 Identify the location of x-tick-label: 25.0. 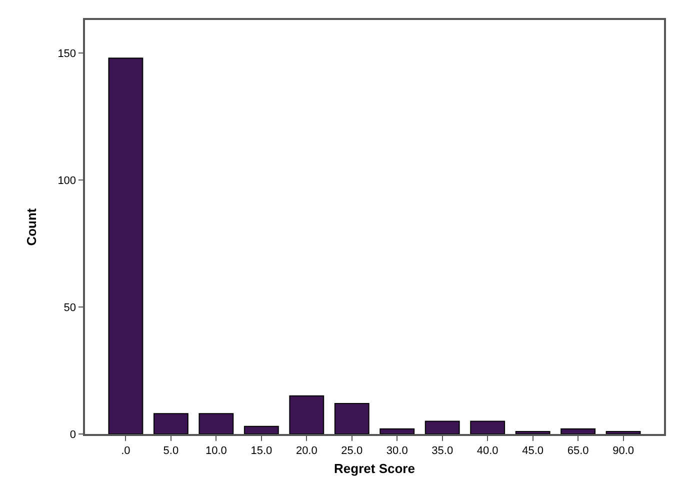
(352, 450).